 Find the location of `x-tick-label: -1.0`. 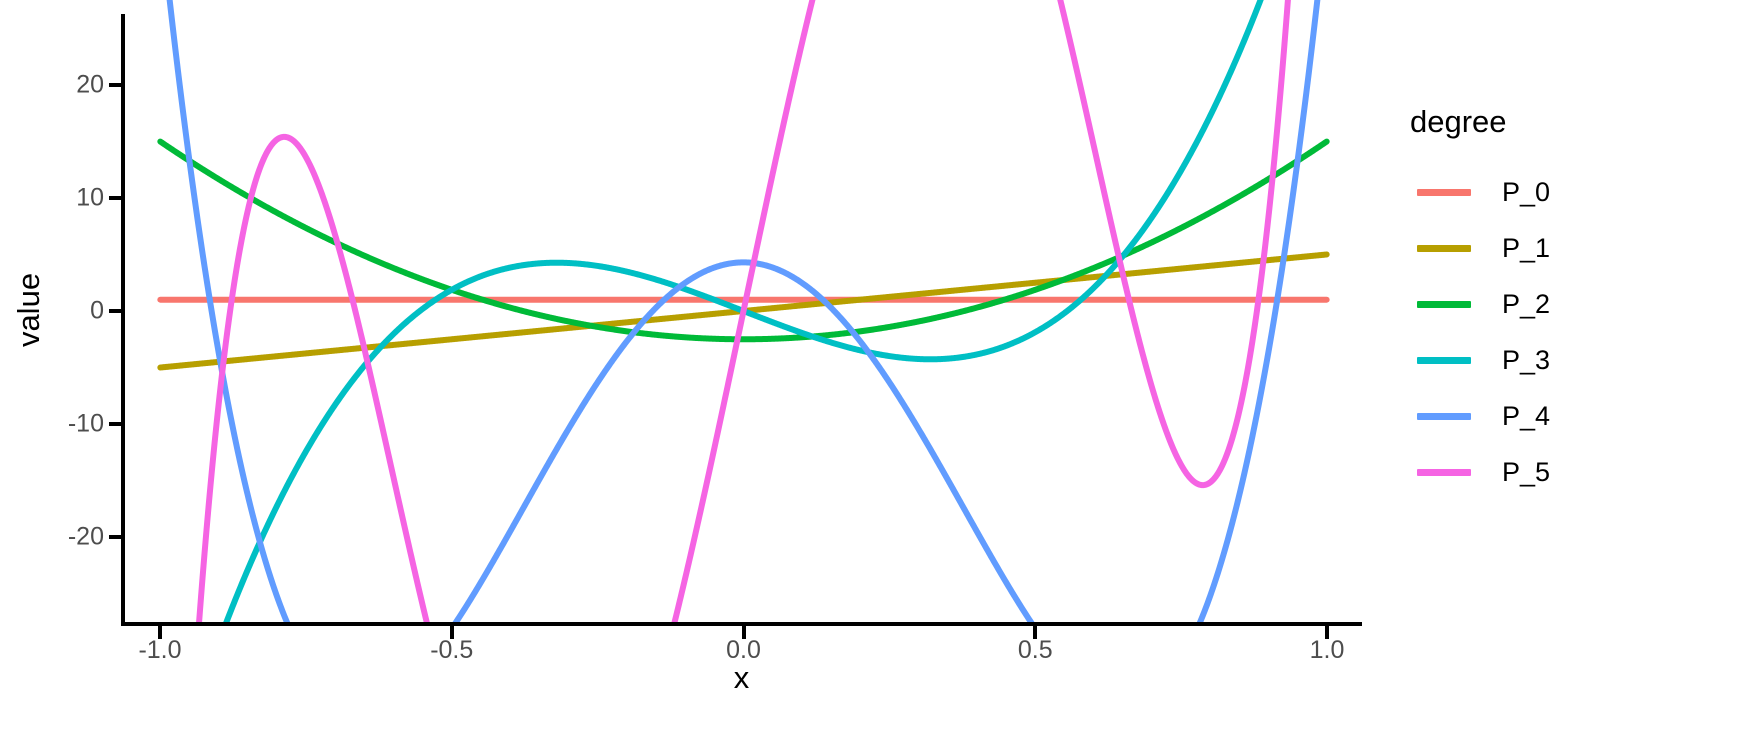

x-tick-label: -1.0 is located at coordinates (160, 650).